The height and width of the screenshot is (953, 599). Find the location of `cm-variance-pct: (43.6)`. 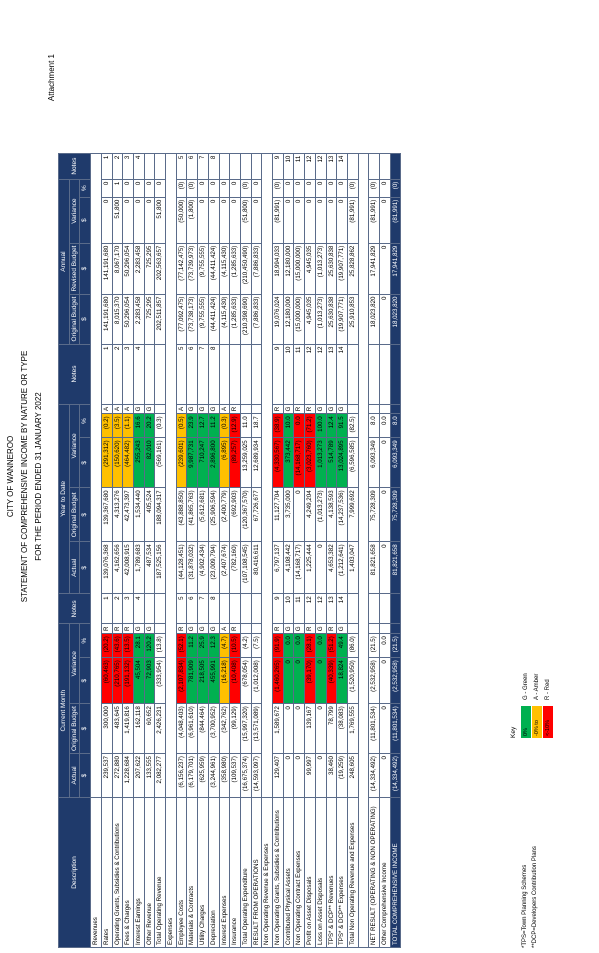

cm-variance-pct: (43.6) is located at coordinates (117, 645).